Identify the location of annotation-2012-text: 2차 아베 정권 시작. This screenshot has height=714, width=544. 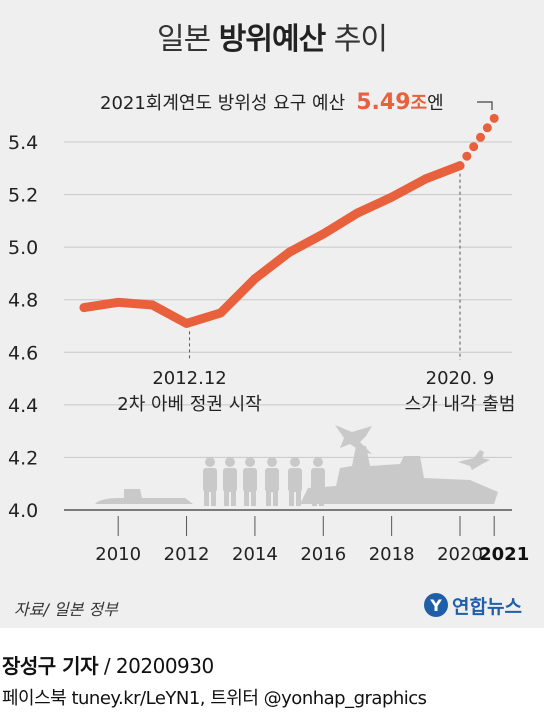
(189, 404).